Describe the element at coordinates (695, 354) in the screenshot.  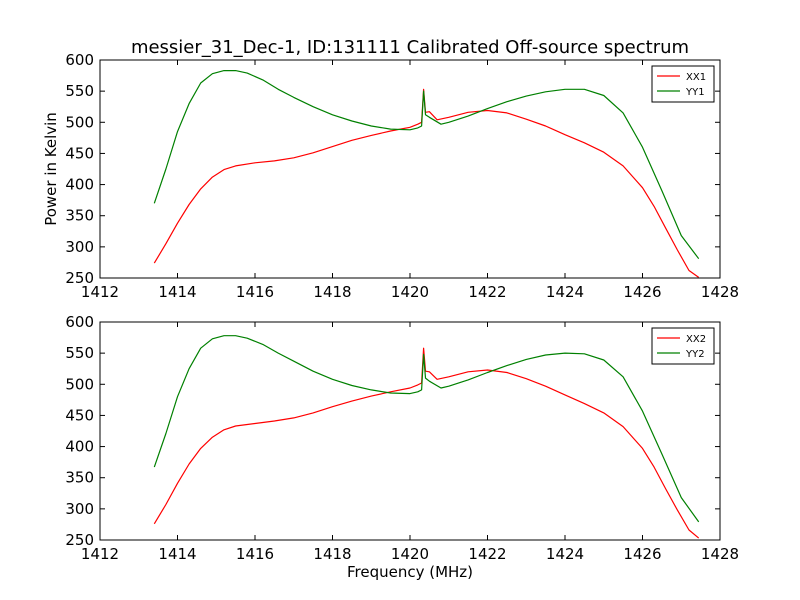
I see `legend-label-YY2: YY2` at that location.